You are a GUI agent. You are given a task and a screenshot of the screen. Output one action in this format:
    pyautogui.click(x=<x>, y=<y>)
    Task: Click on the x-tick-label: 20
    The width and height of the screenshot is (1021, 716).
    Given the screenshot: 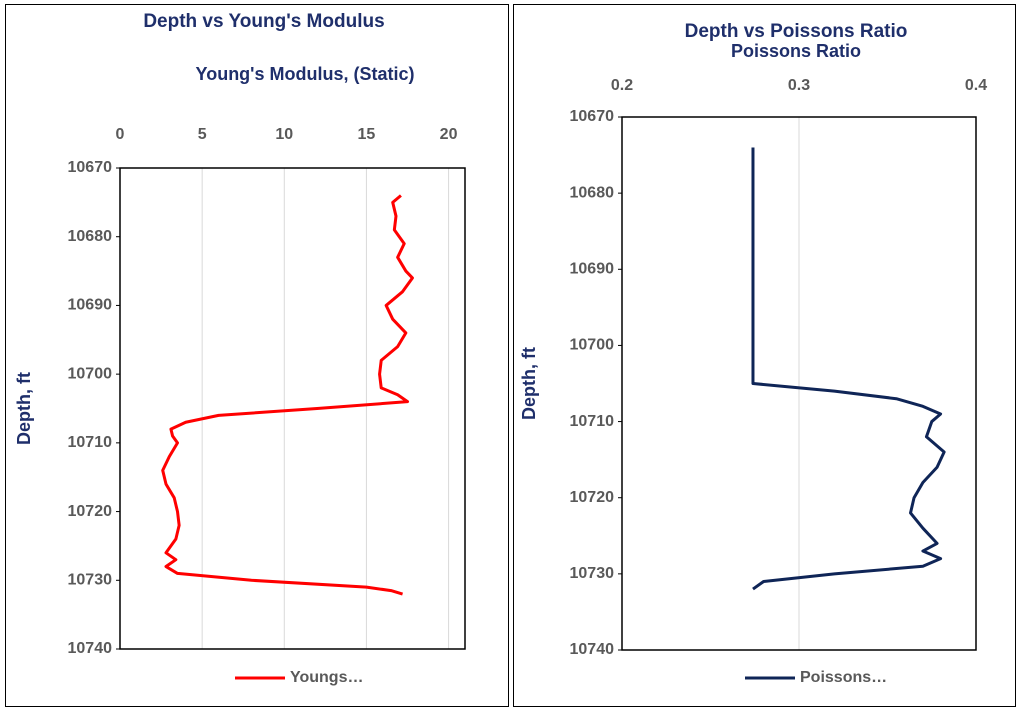 What is the action you would take?
    pyautogui.click(x=449, y=134)
    